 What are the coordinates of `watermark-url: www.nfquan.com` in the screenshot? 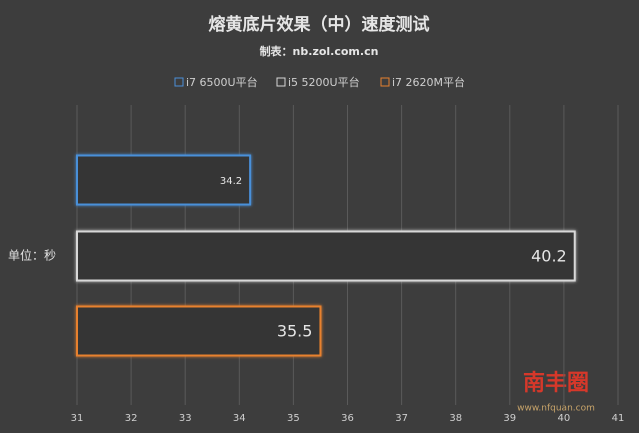 It's located at (556, 409).